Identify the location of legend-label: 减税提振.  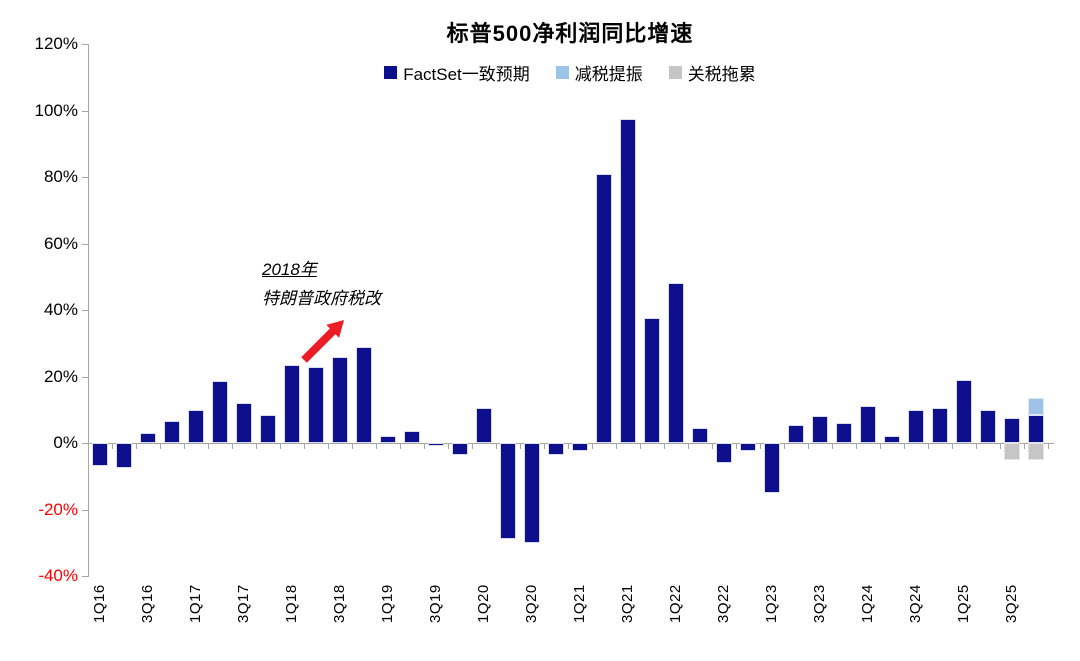
(608, 74).